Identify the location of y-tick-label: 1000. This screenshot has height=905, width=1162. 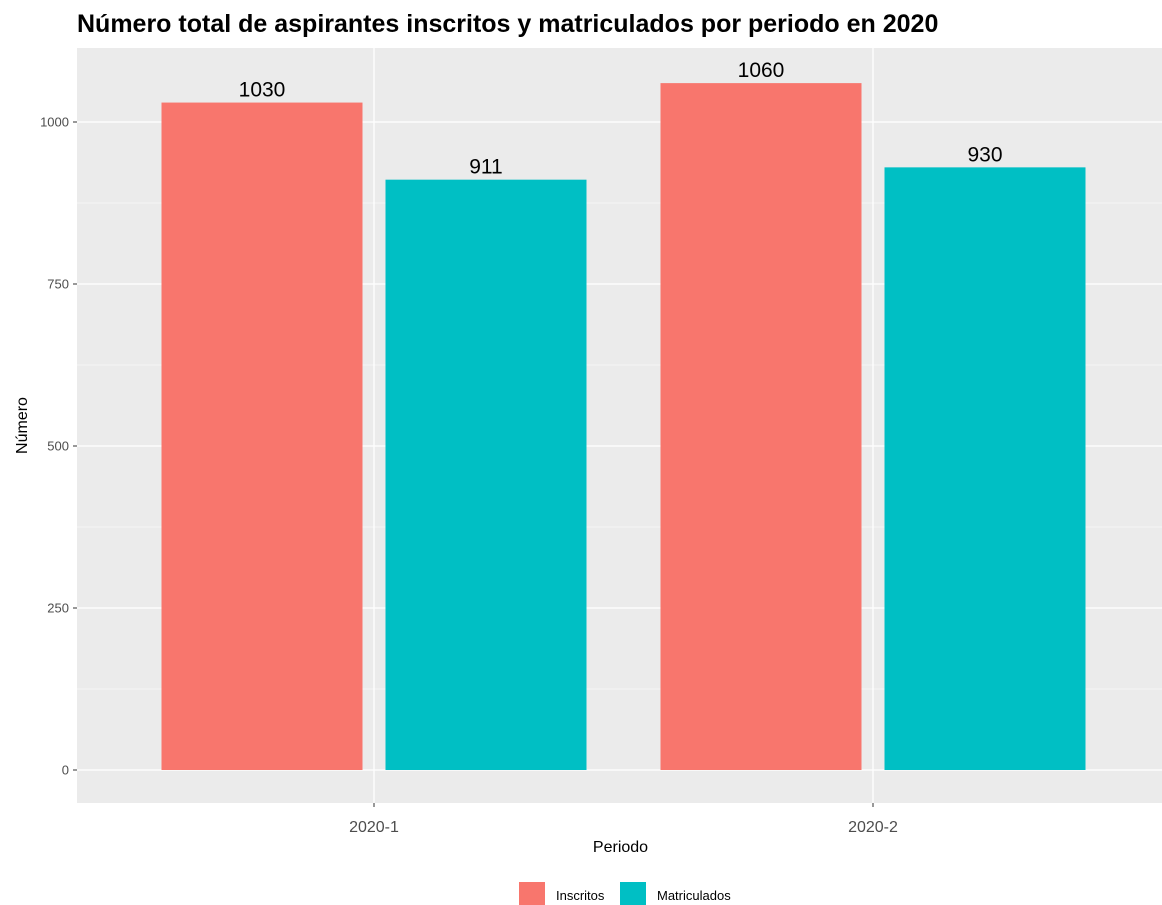
(54, 122).